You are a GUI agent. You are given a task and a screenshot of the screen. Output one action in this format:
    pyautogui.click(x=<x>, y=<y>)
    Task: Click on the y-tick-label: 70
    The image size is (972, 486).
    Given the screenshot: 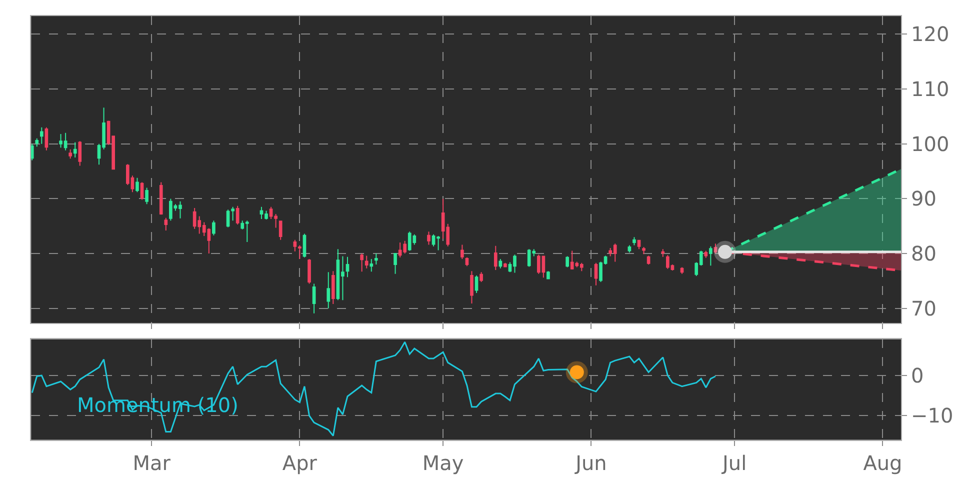 What is the action you would take?
    pyautogui.click(x=923, y=308)
    